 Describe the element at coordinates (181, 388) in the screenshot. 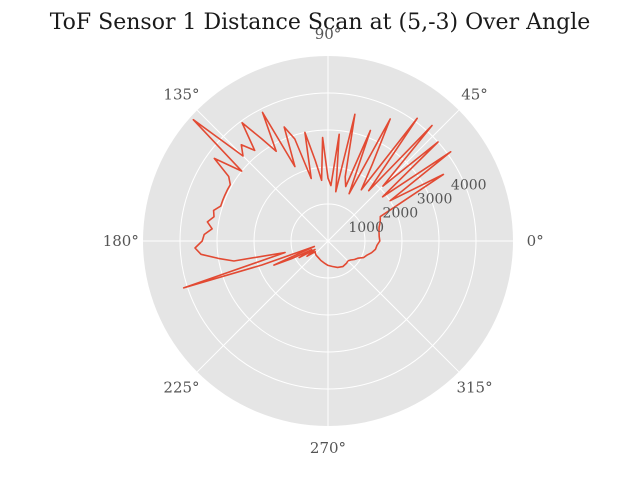

I see `angle-tick-label: 225°` at that location.